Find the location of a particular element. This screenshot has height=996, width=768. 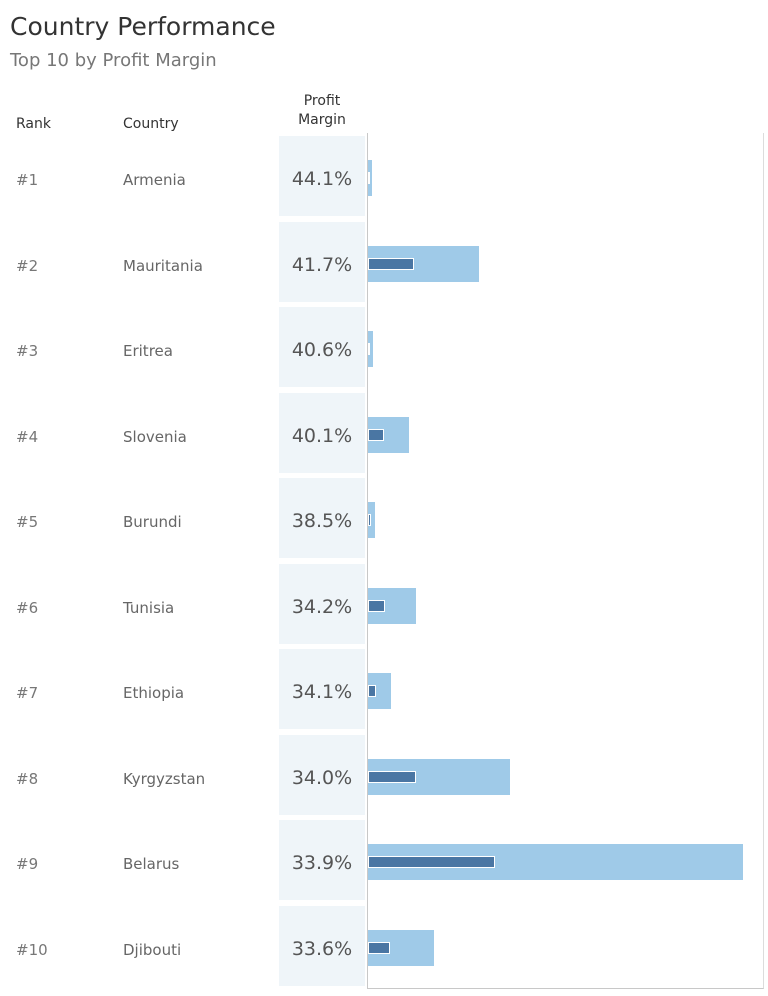

profit-margin-value: 34.2% is located at coordinates (322, 606).